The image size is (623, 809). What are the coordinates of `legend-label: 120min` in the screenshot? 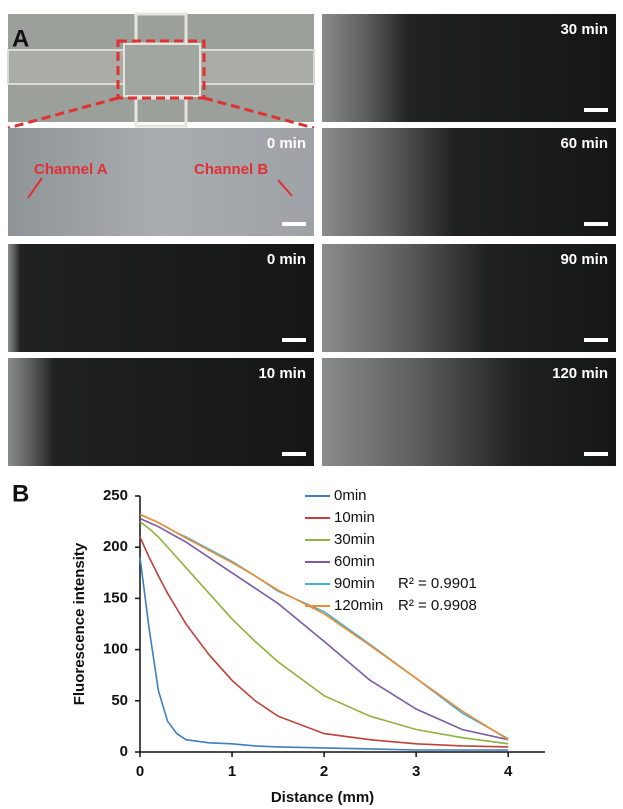 It's located at (358, 605).